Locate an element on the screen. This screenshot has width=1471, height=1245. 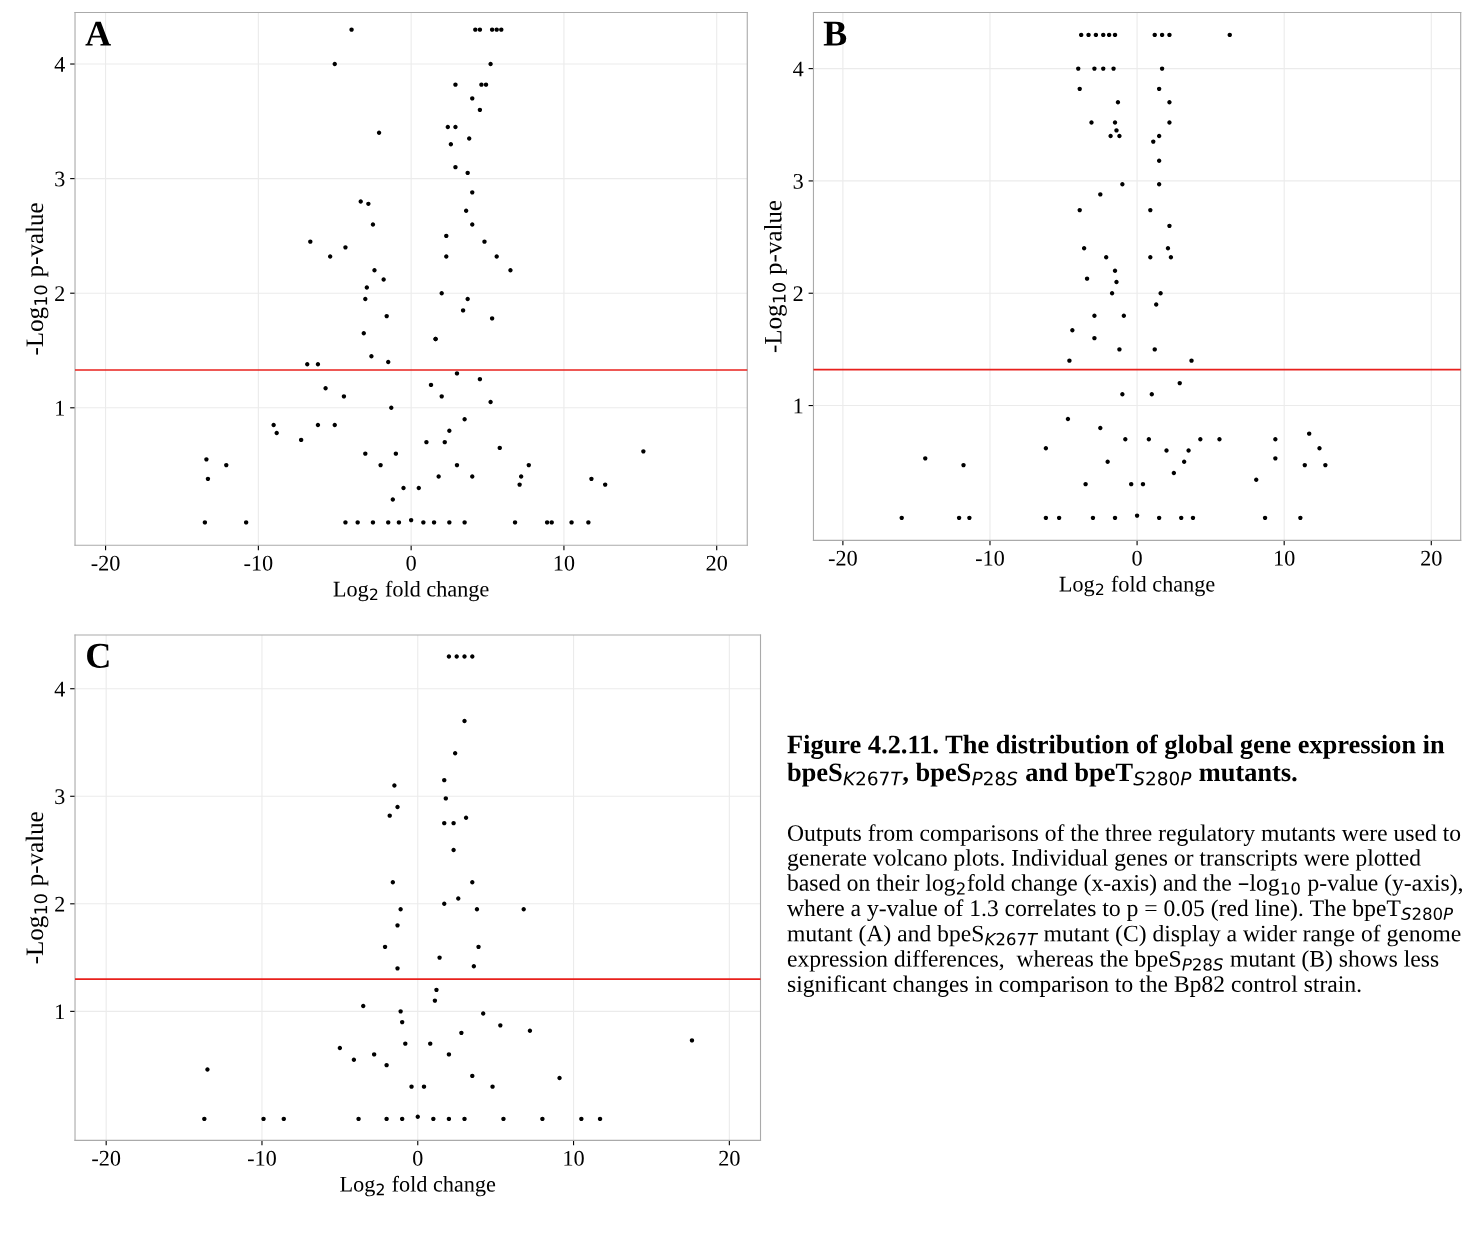
chart-title: C is located at coordinates (98, 655).